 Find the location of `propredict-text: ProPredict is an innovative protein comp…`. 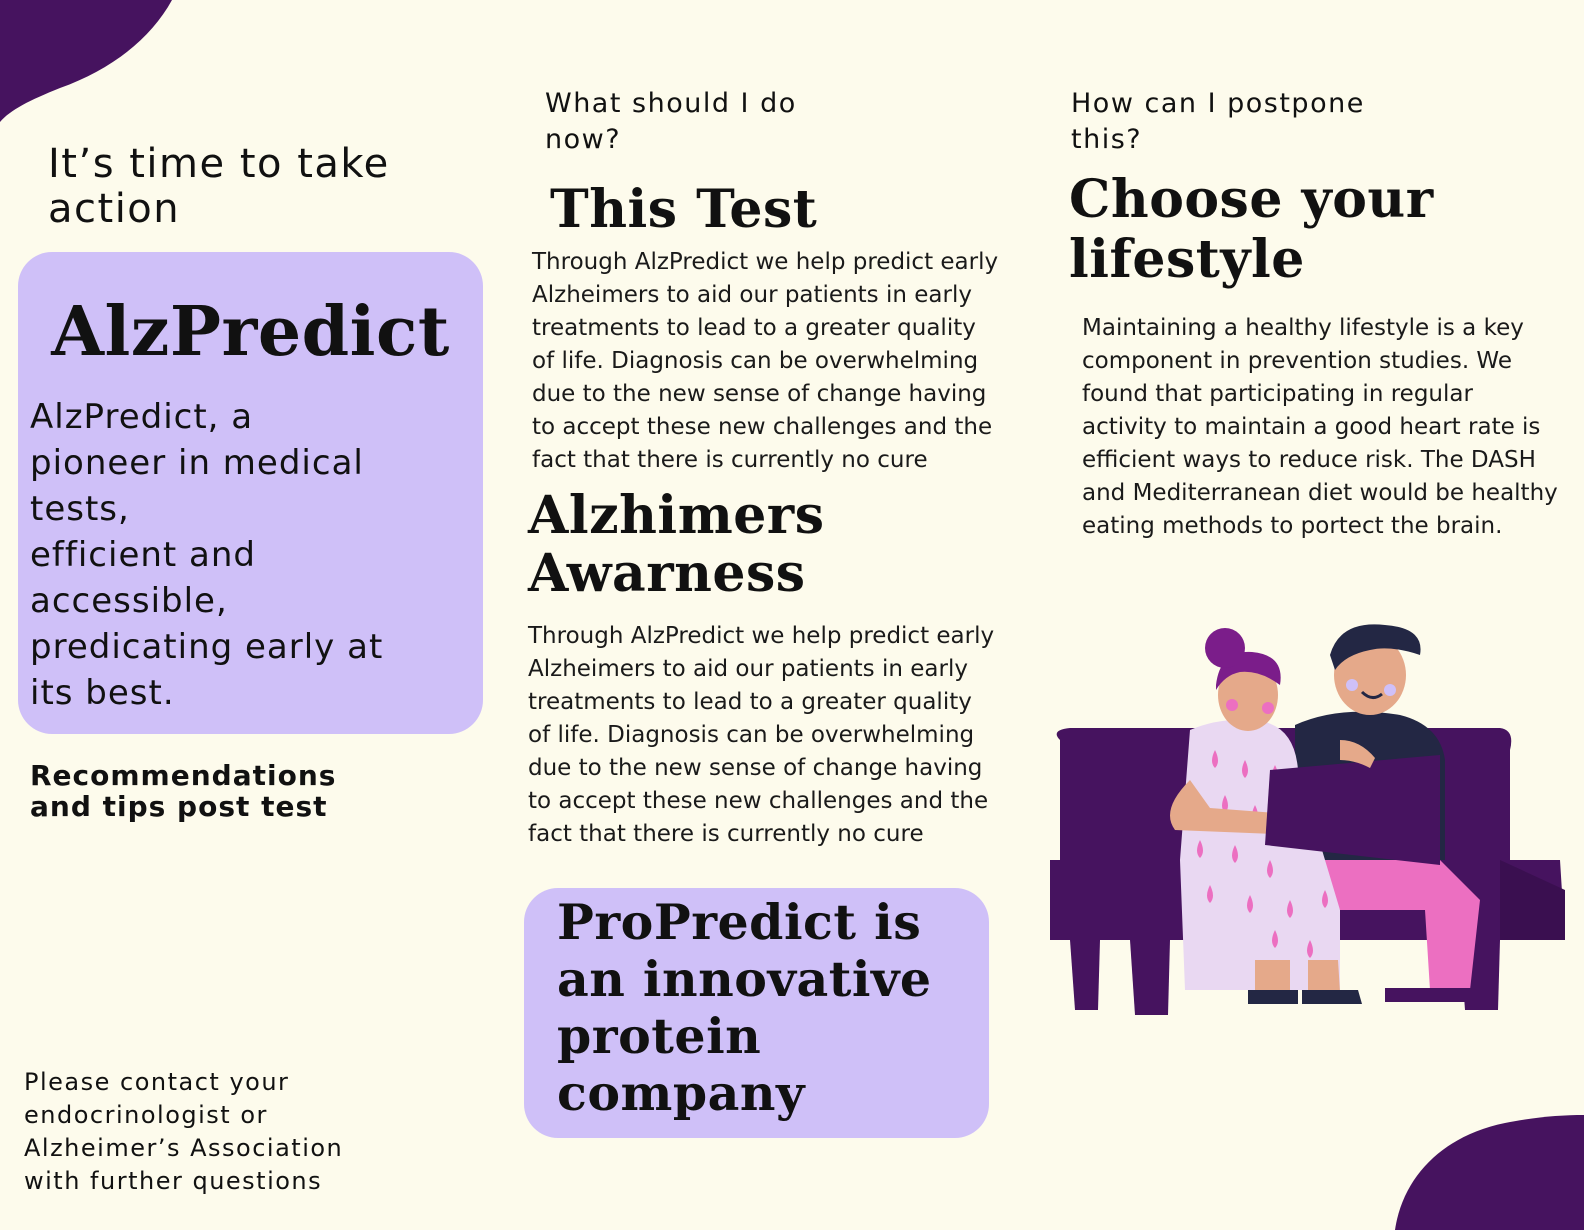

propredict-text: ProPredict is an innovative protein comp… is located at coordinates (744, 1007).